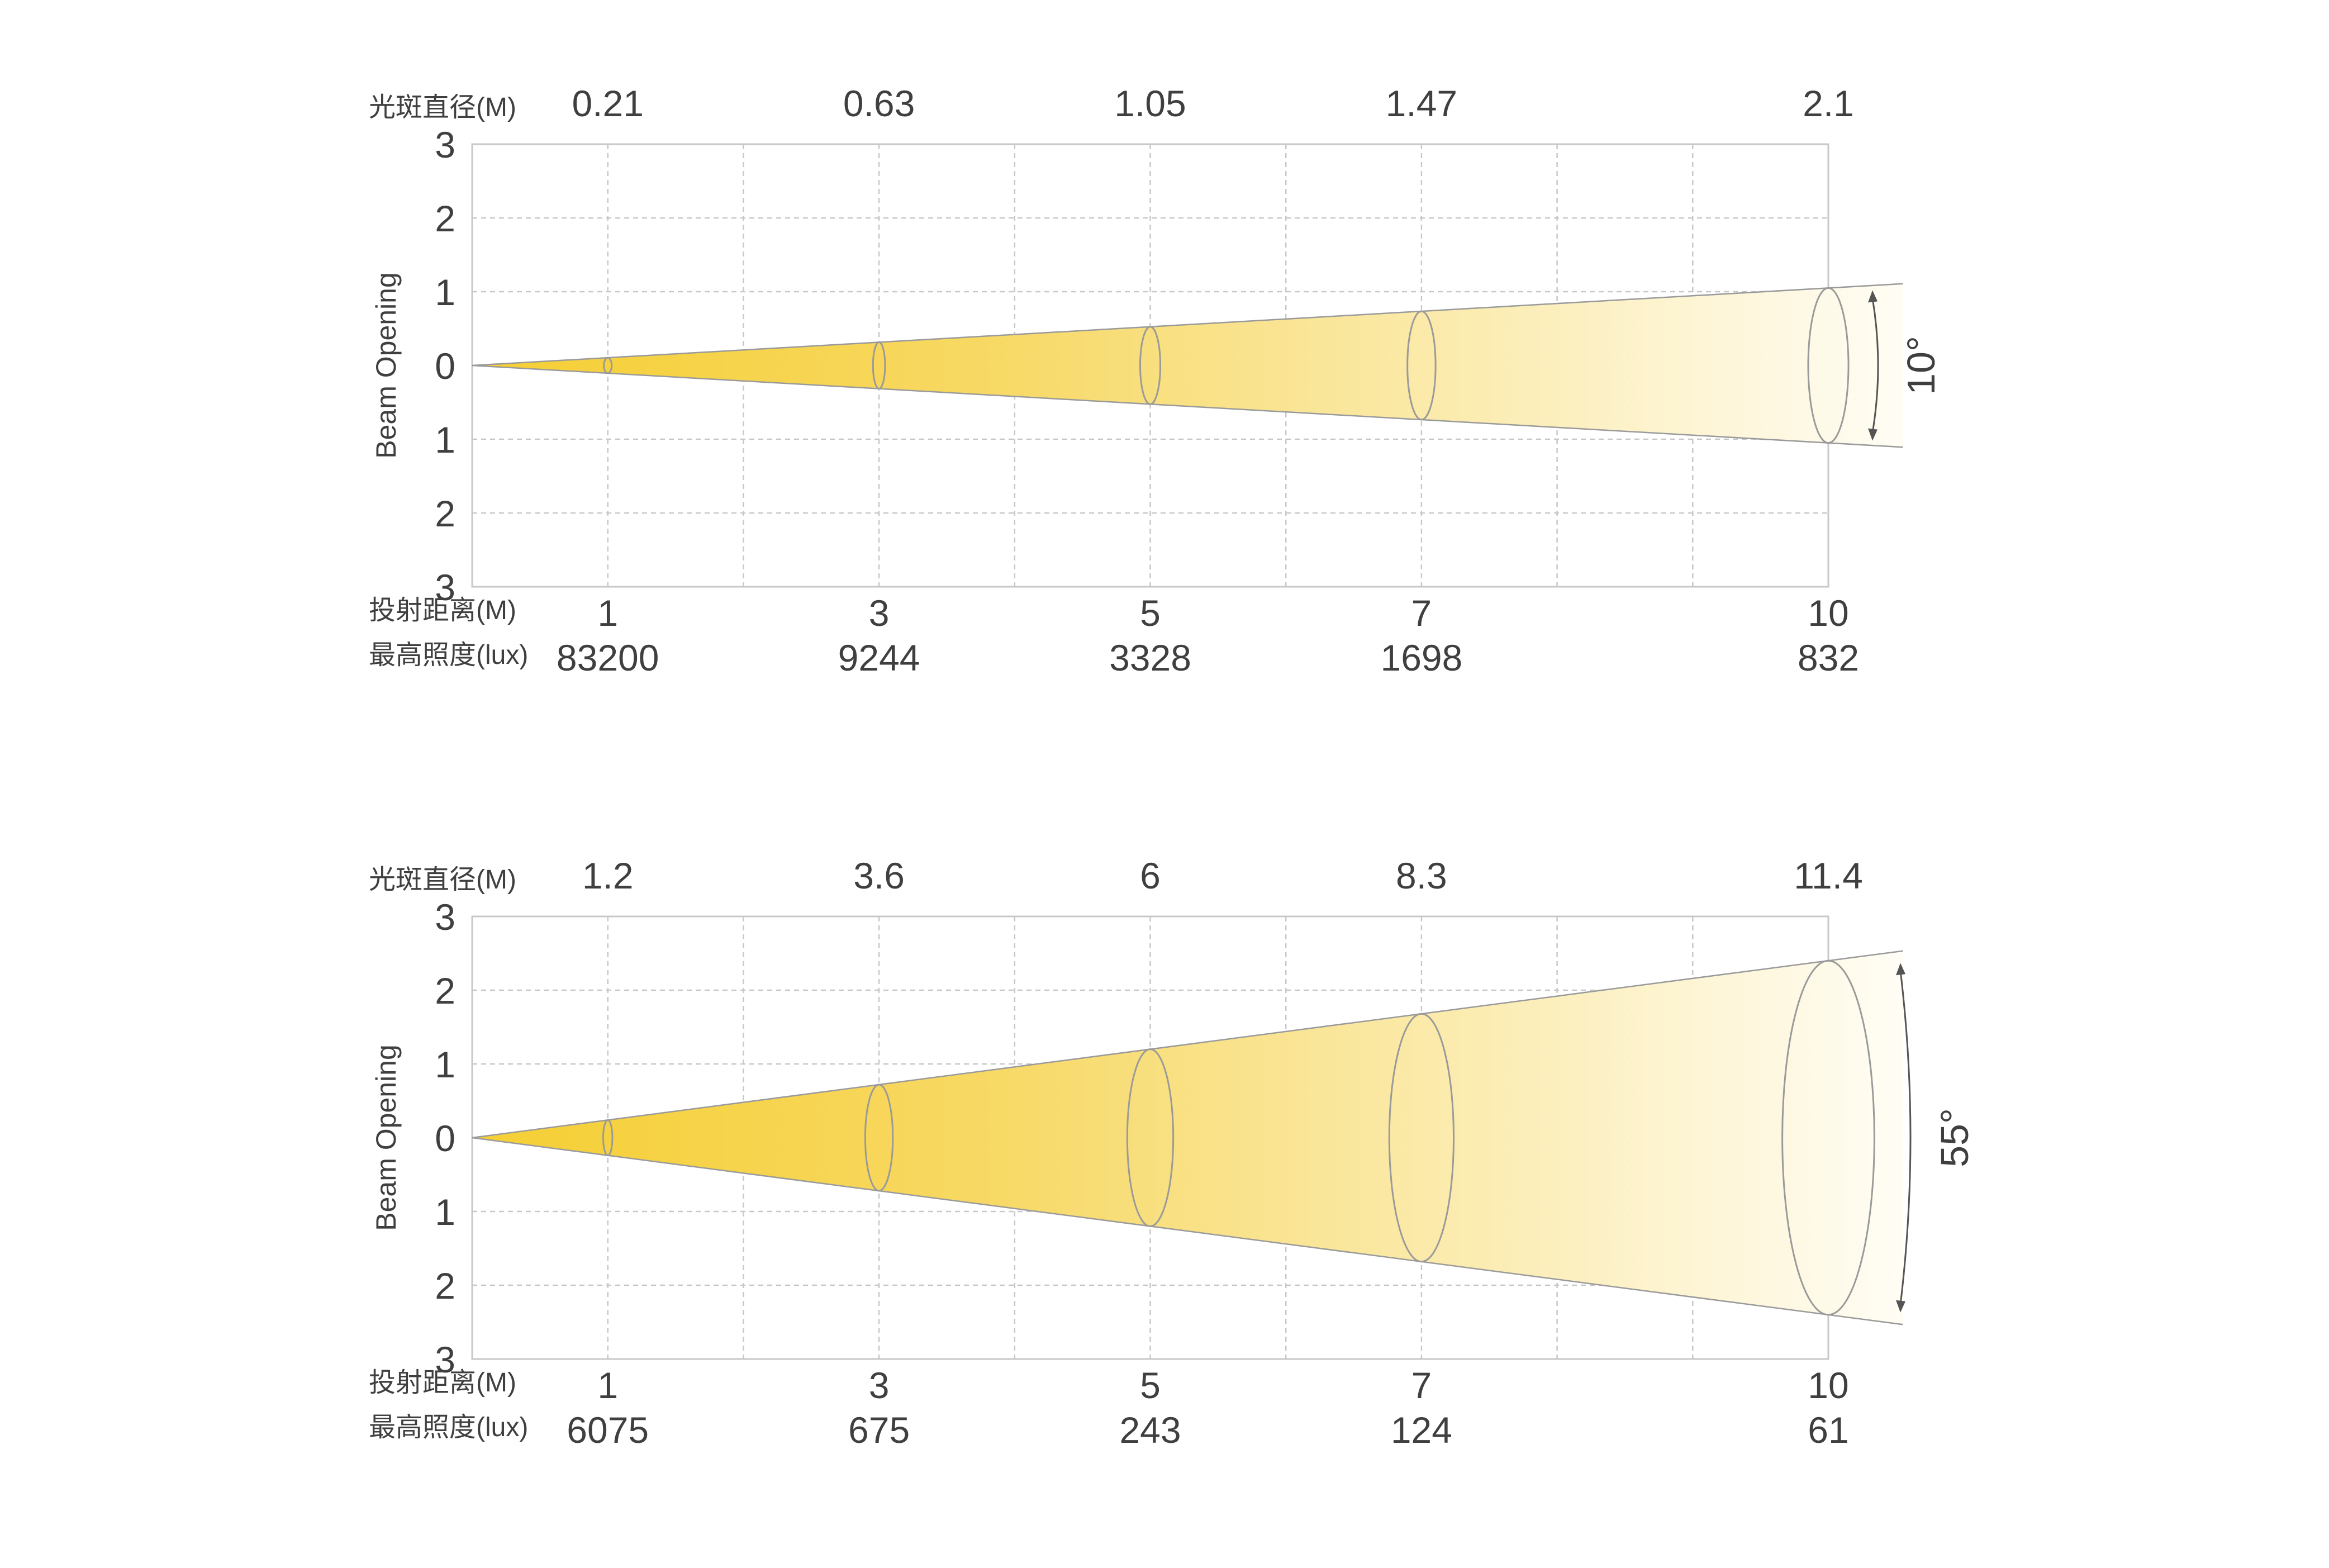 The height and width of the screenshot is (1568, 2329). Describe the element at coordinates (1828, 657) in the screenshot. I see `illuminance-value: 832` at that location.